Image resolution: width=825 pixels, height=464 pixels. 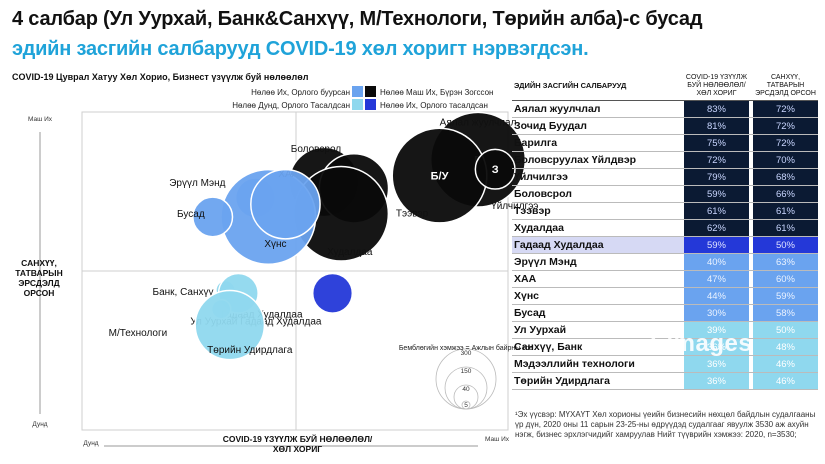 I want to click on bubble-label: Төрийн Удирдлага, so click(x=250, y=350).